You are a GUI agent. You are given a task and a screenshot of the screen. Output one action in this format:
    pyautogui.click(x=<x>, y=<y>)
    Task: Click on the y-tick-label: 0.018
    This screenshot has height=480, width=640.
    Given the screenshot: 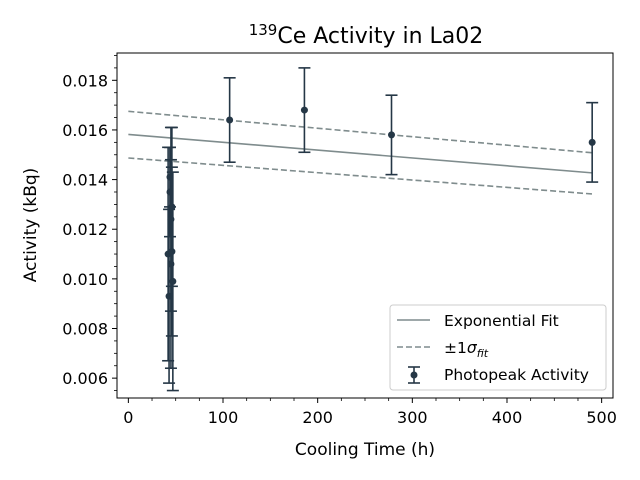 What is the action you would take?
    pyautogui.click(x=85, y=80)
    